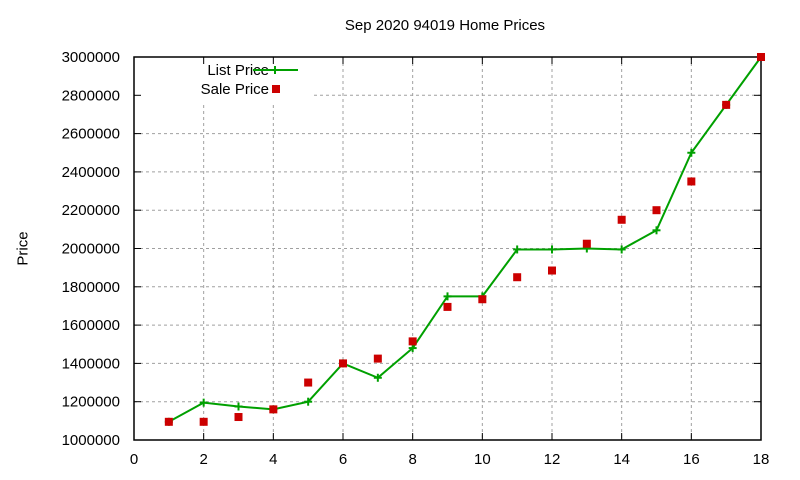 Image resolution: width=800 pixels, height=480 pixels. I want to click on svg-text: 0, so click(134, 459).